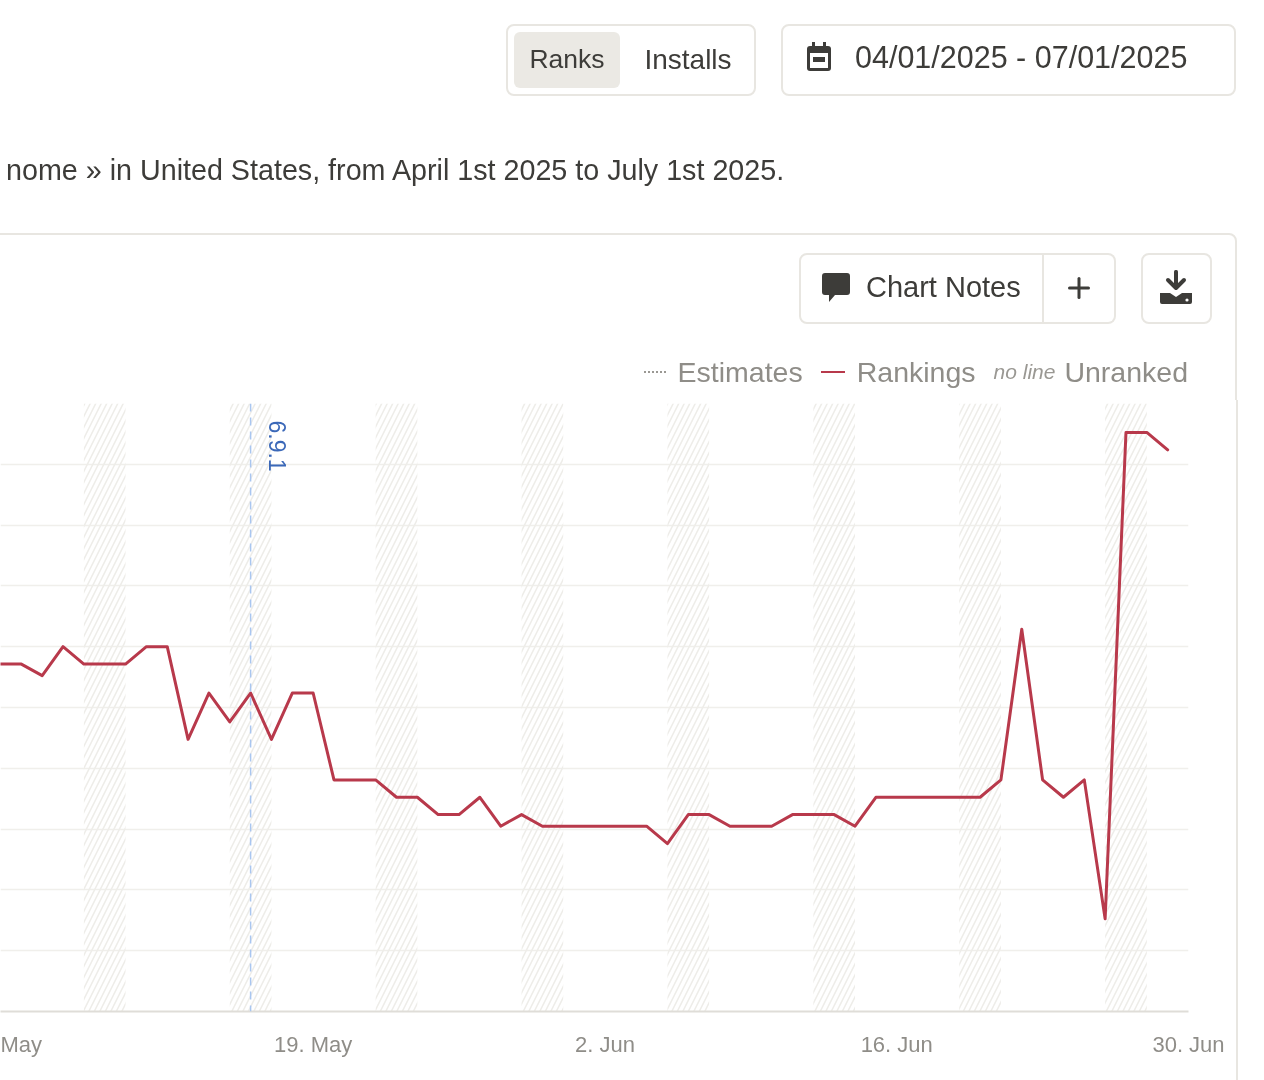  Describe the element at coordinates (896, 1044) in the screenshot. I see `x-tick-label: 16. Jun` at that location.